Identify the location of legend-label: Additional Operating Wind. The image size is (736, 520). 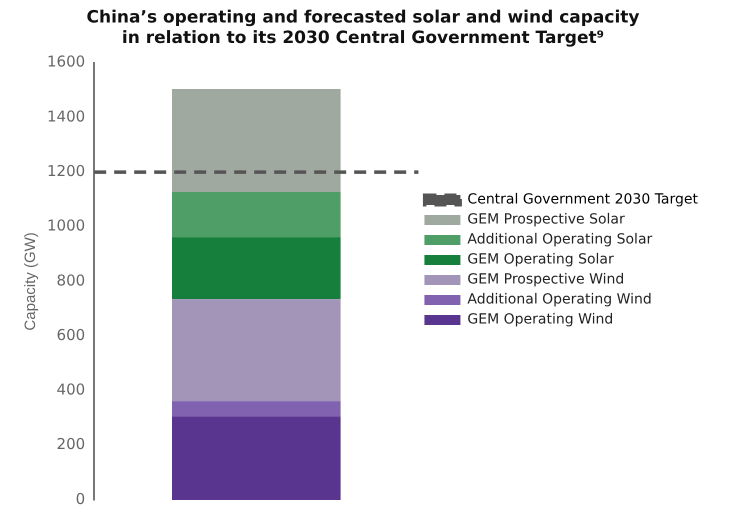
(559, 300).